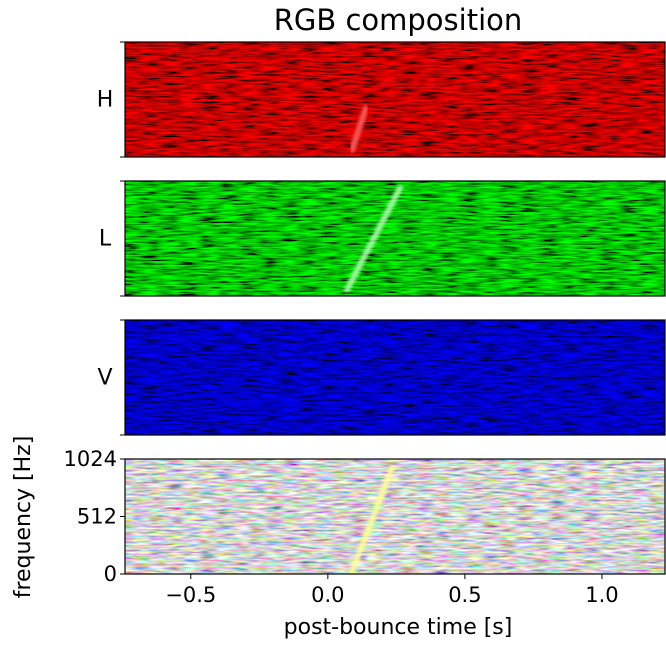  What do you see at coordinates (601, 595) in the screenshot?
I see `x-tick-label: 1.0` at bounding box center [601, 595].